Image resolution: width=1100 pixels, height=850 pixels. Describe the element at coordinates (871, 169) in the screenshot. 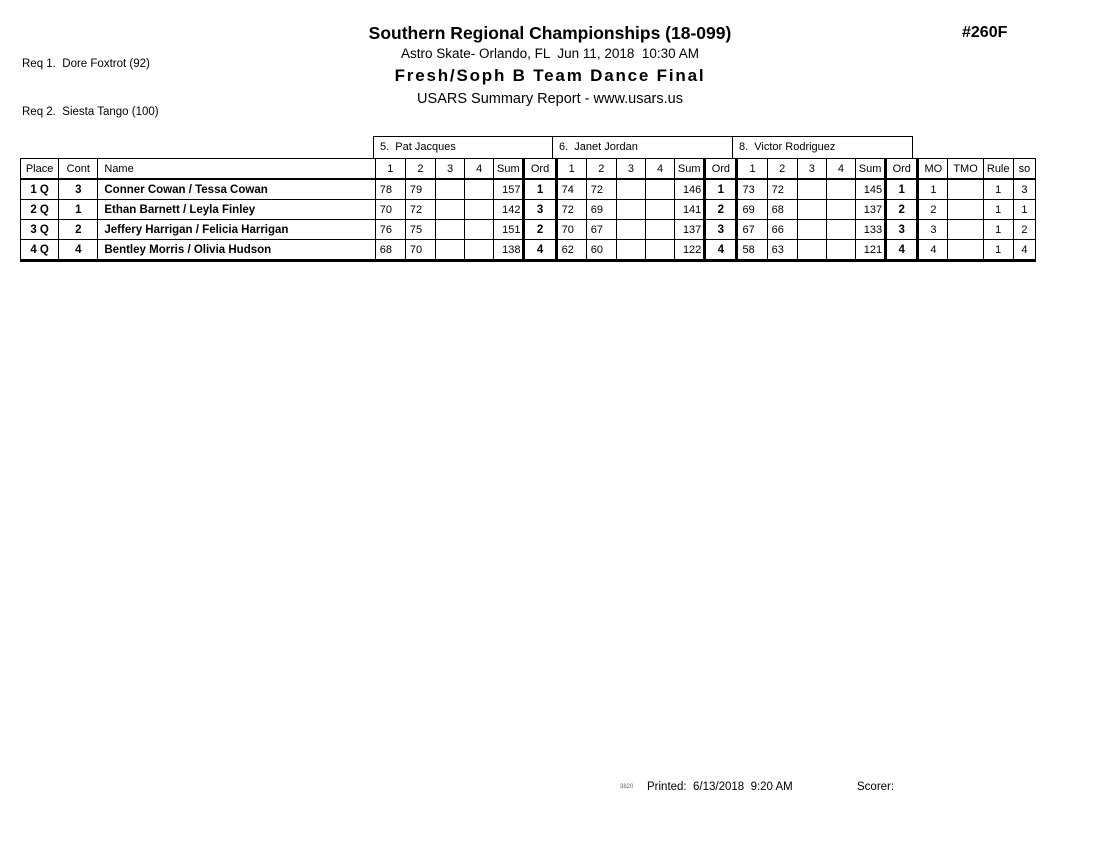

I see `col-header-j3-sum: Sum` at that location.